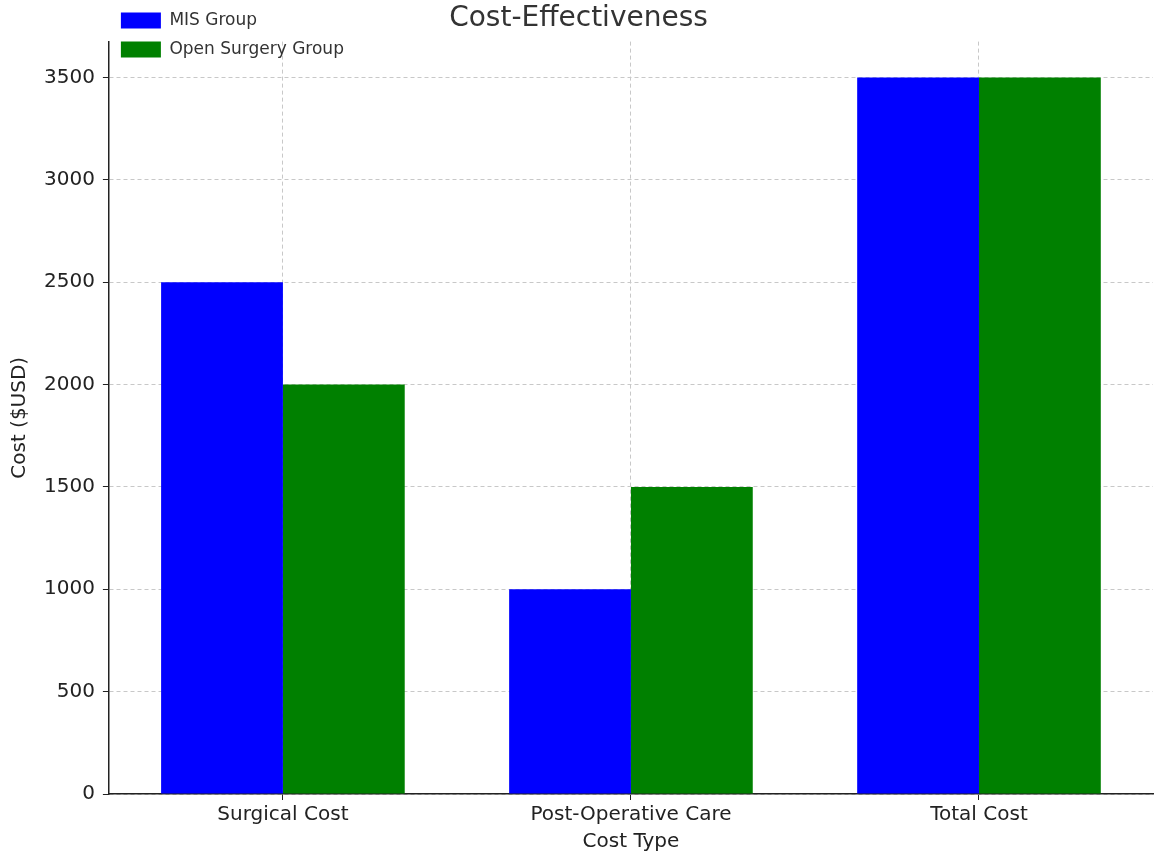  I want to click on x-tick-label: Post-Operative Care, so click(631, 813).